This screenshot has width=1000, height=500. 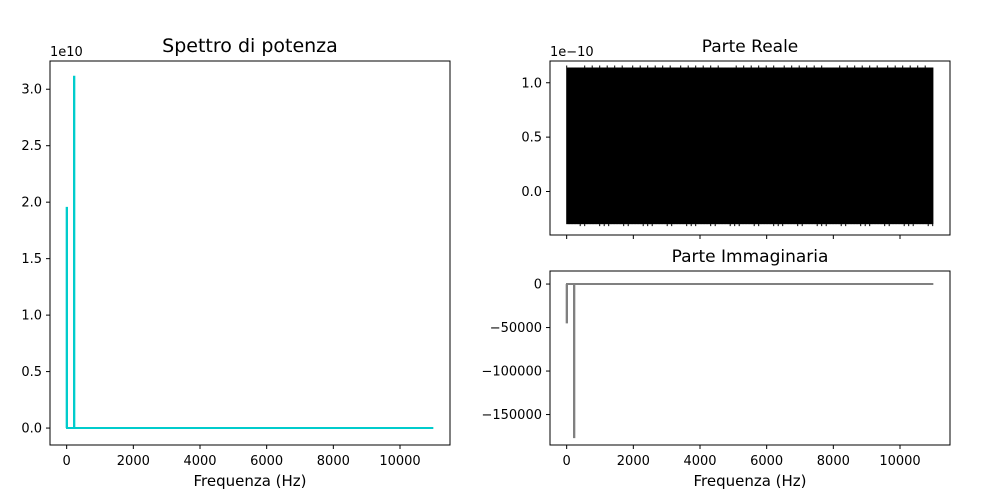 I want to click on imaginary-part-x-tick-label: 2000, so click(x=633, y=461).